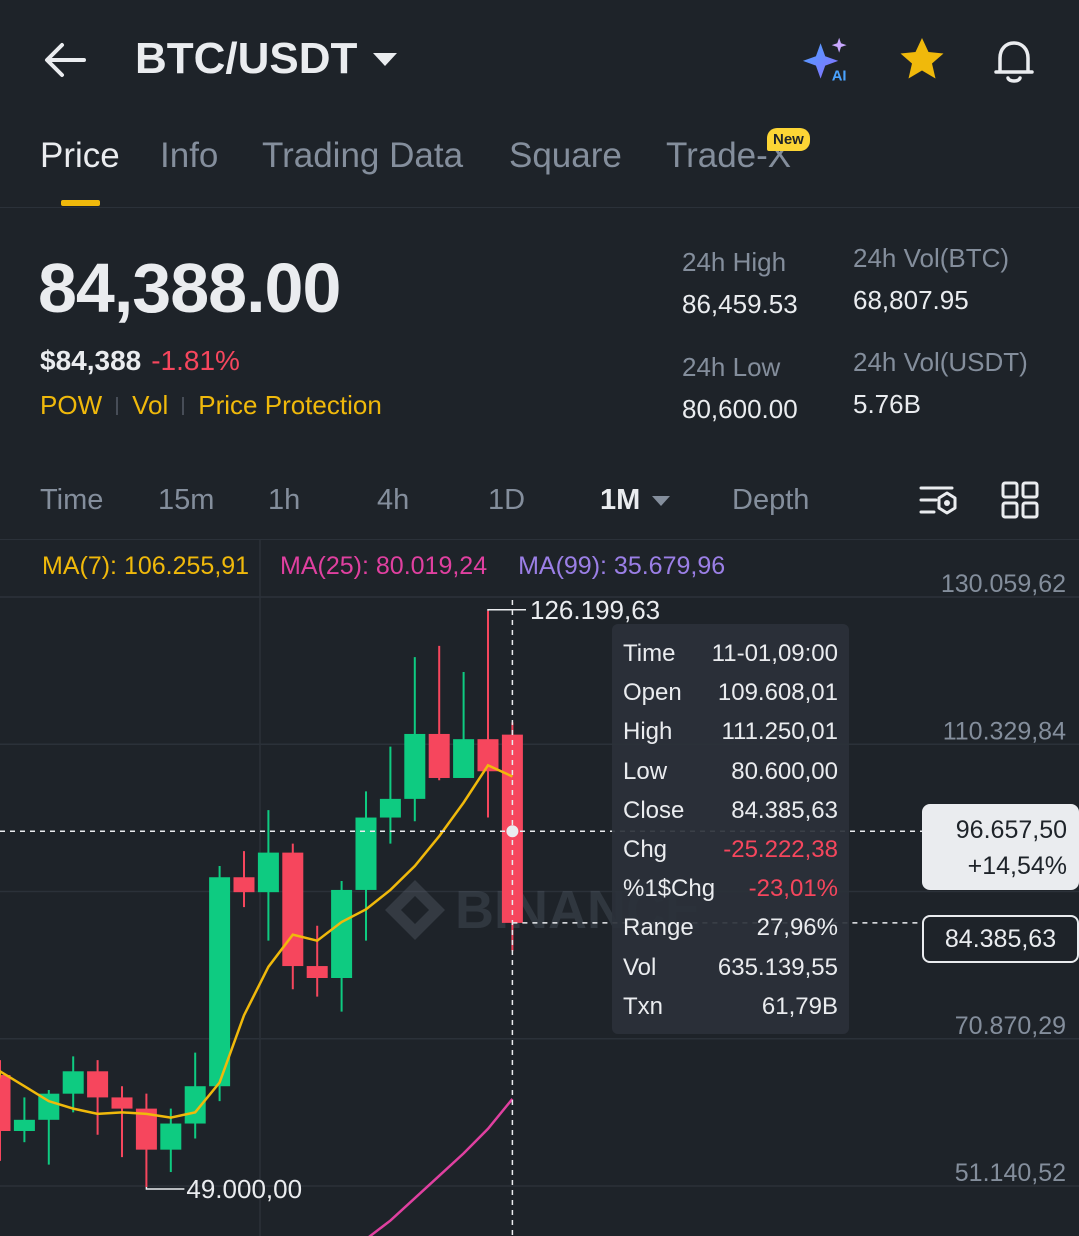 This screenshot has width=1079, height=1236. Describe the element at coordinates (290, 405) in the screenshot. I see `tag-price-protection: Price Protection` at that location.